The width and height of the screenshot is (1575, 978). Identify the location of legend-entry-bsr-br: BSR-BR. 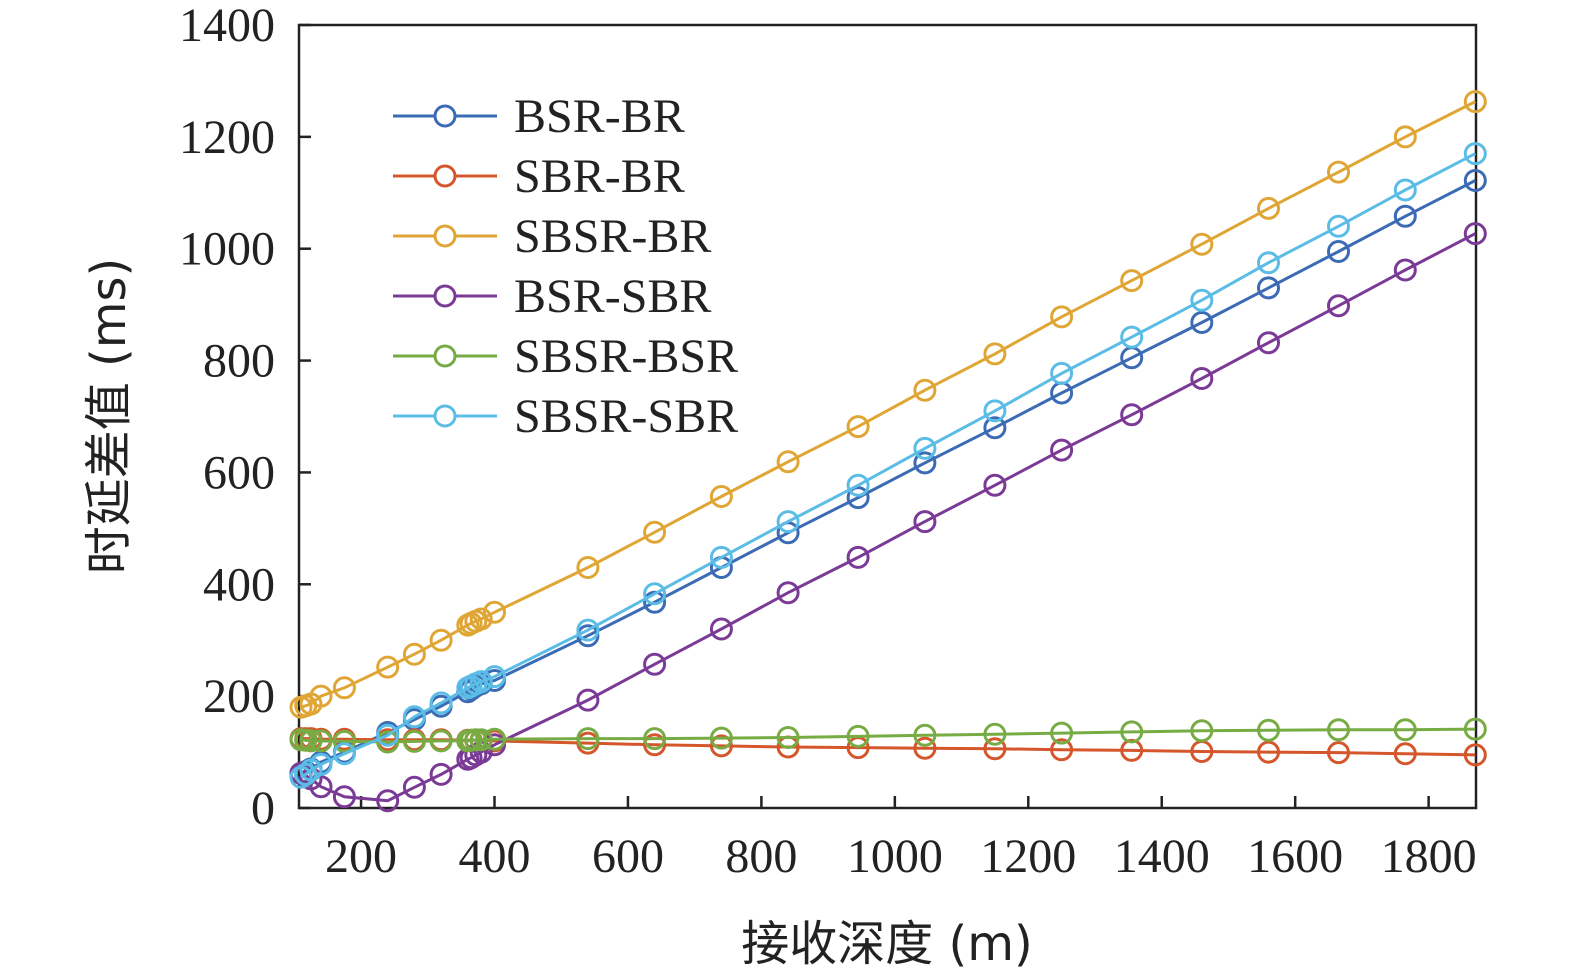
(539, 116).